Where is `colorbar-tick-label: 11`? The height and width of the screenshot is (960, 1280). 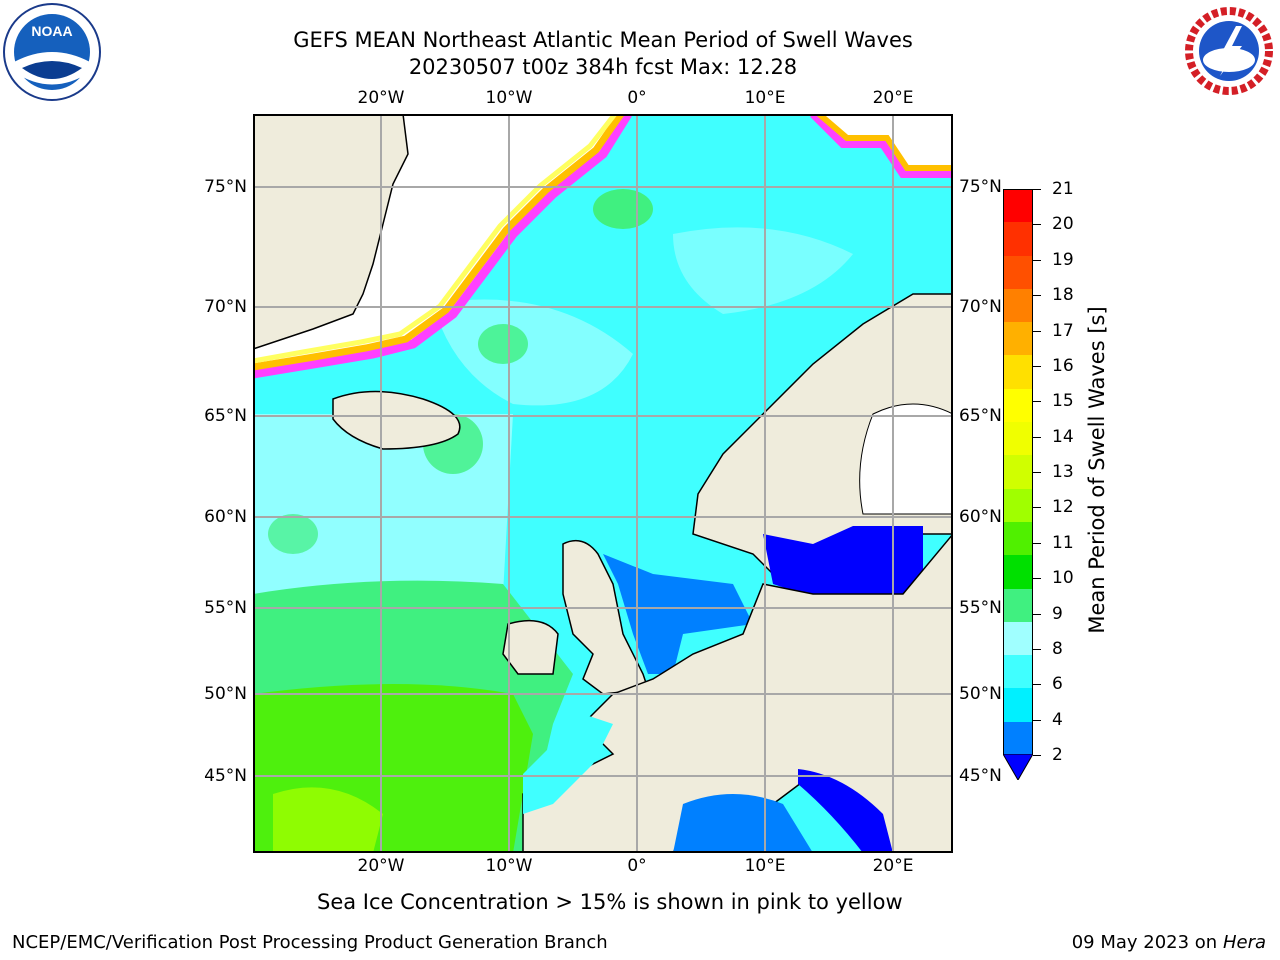 colorbar-tick-label: 11 is located at coordinates (1063, 542).